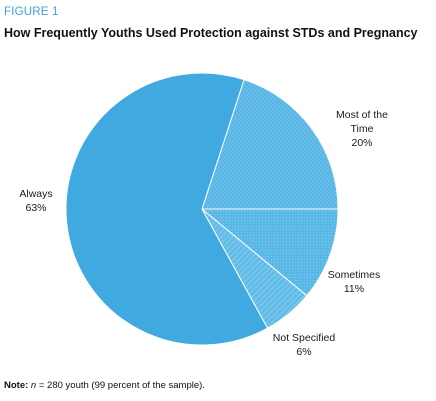 This screenshot has width=436, height=401. Describe the element at coordinates (362, 129) in the screenshot. I see `slice-label-most-of-the-time: Most of the Time 20%` at that location.